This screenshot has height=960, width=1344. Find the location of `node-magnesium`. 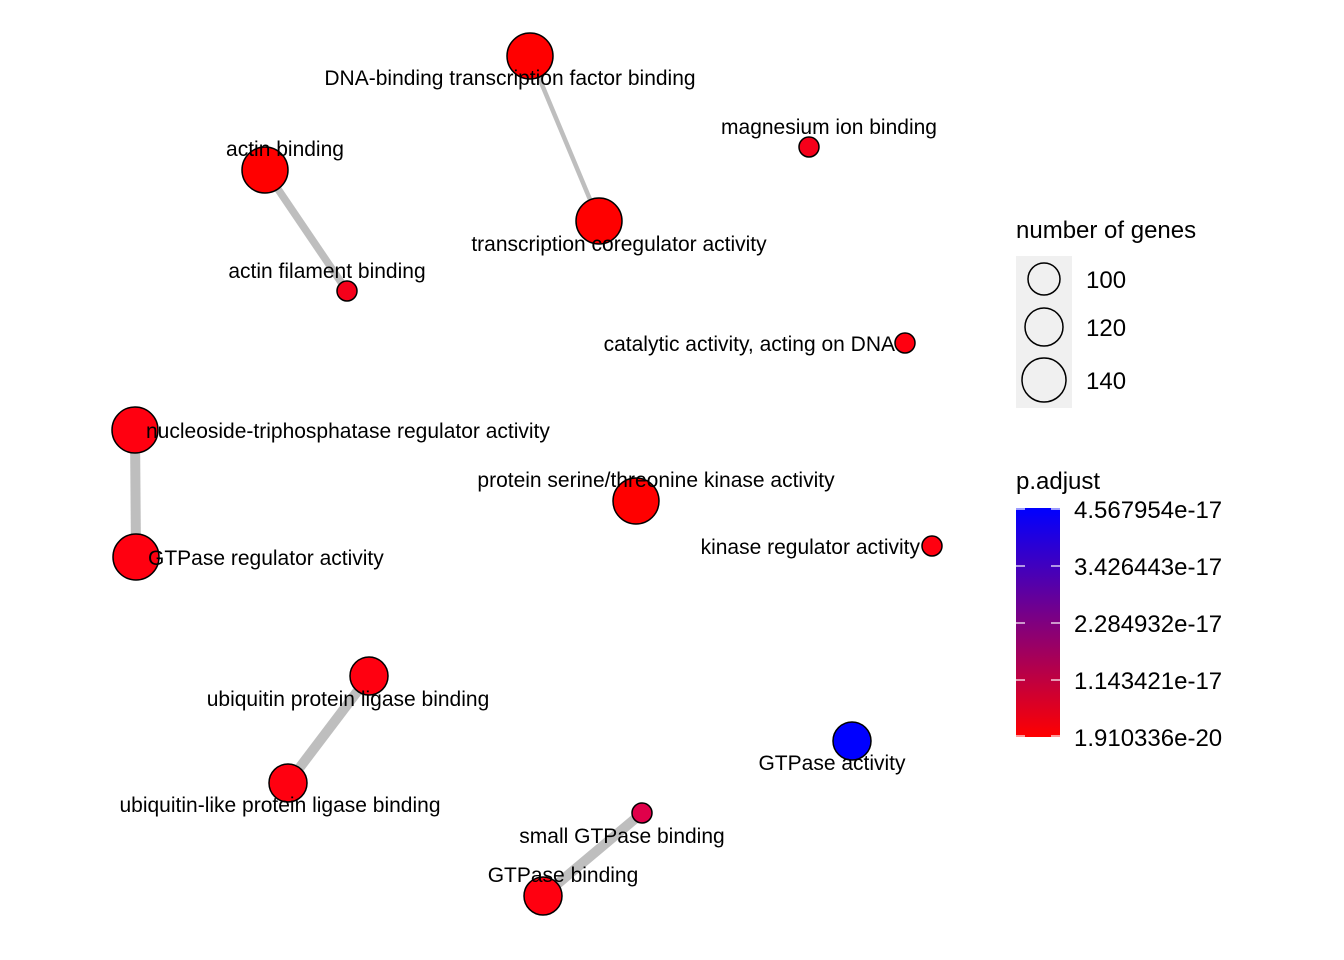

node-magnesium is located at coordinates (809, 147).